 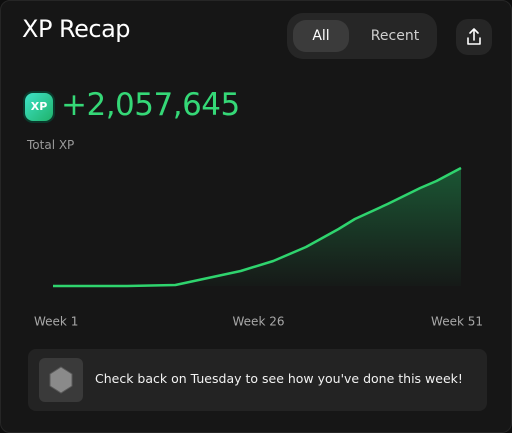 What do you see at coordinates (39, 107) in the screenshot?
I see `xp-badge: XP` at bounding box center [39, 107].